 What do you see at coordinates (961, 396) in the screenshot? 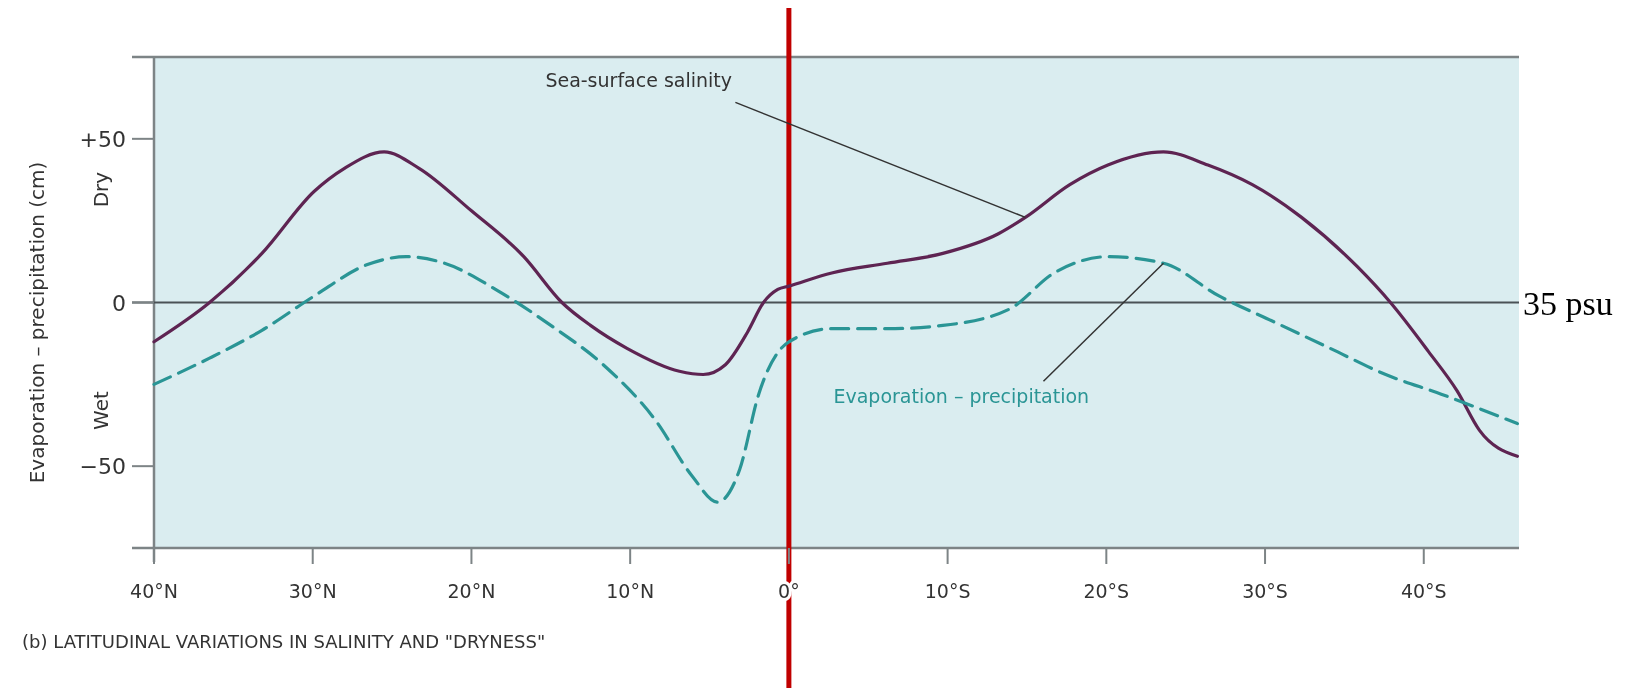
I see `text: Evaporation – precipitation` at bounding box center [961, 396].